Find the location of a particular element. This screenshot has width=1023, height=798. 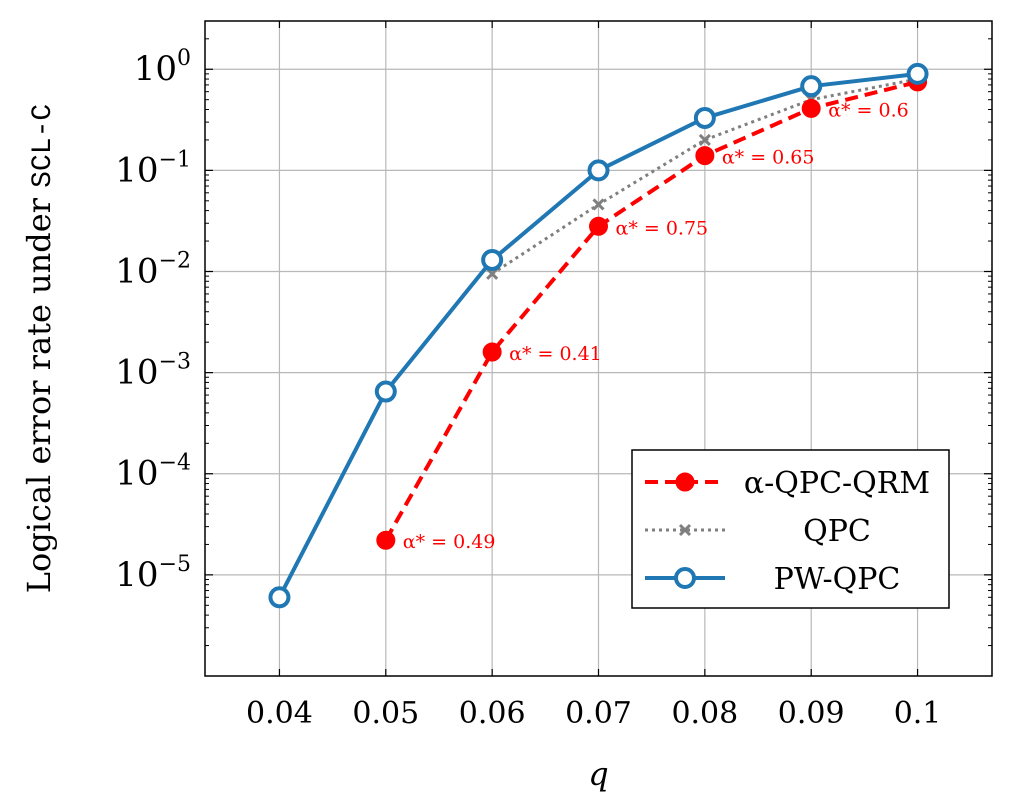

y-tick-label: 10⁻⁵ is located at coordinates (153, 573).